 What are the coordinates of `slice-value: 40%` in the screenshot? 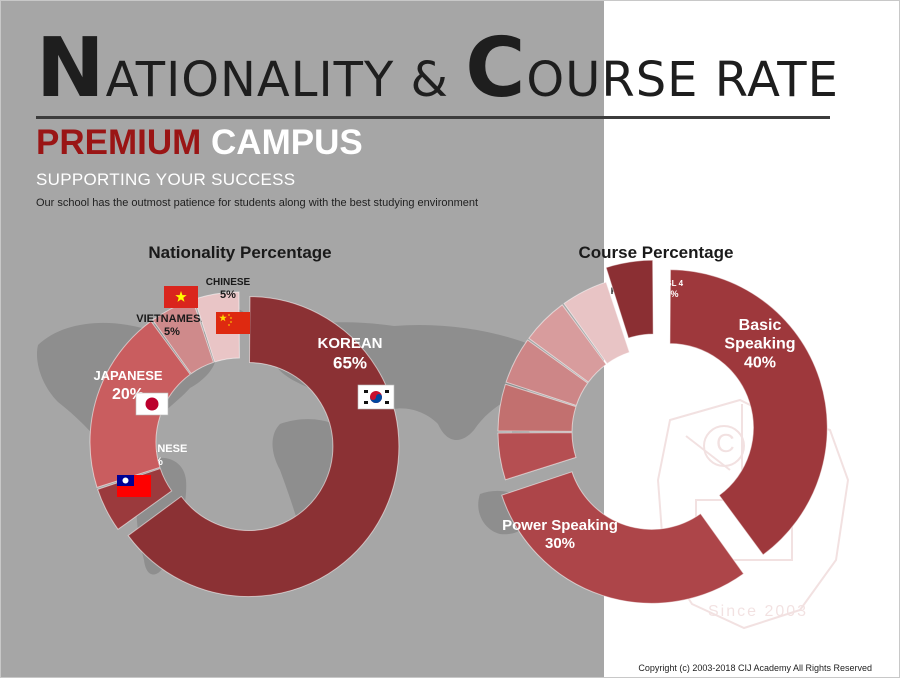 It's located at (760, 363).